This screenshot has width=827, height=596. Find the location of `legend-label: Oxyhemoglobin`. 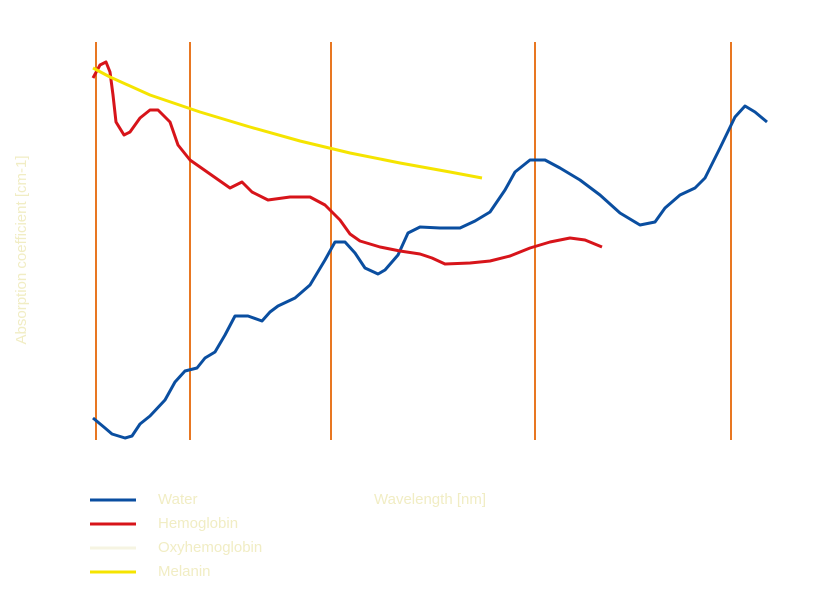

legend-label: Oxyhemoglobin is located at coordinates (210, 547).